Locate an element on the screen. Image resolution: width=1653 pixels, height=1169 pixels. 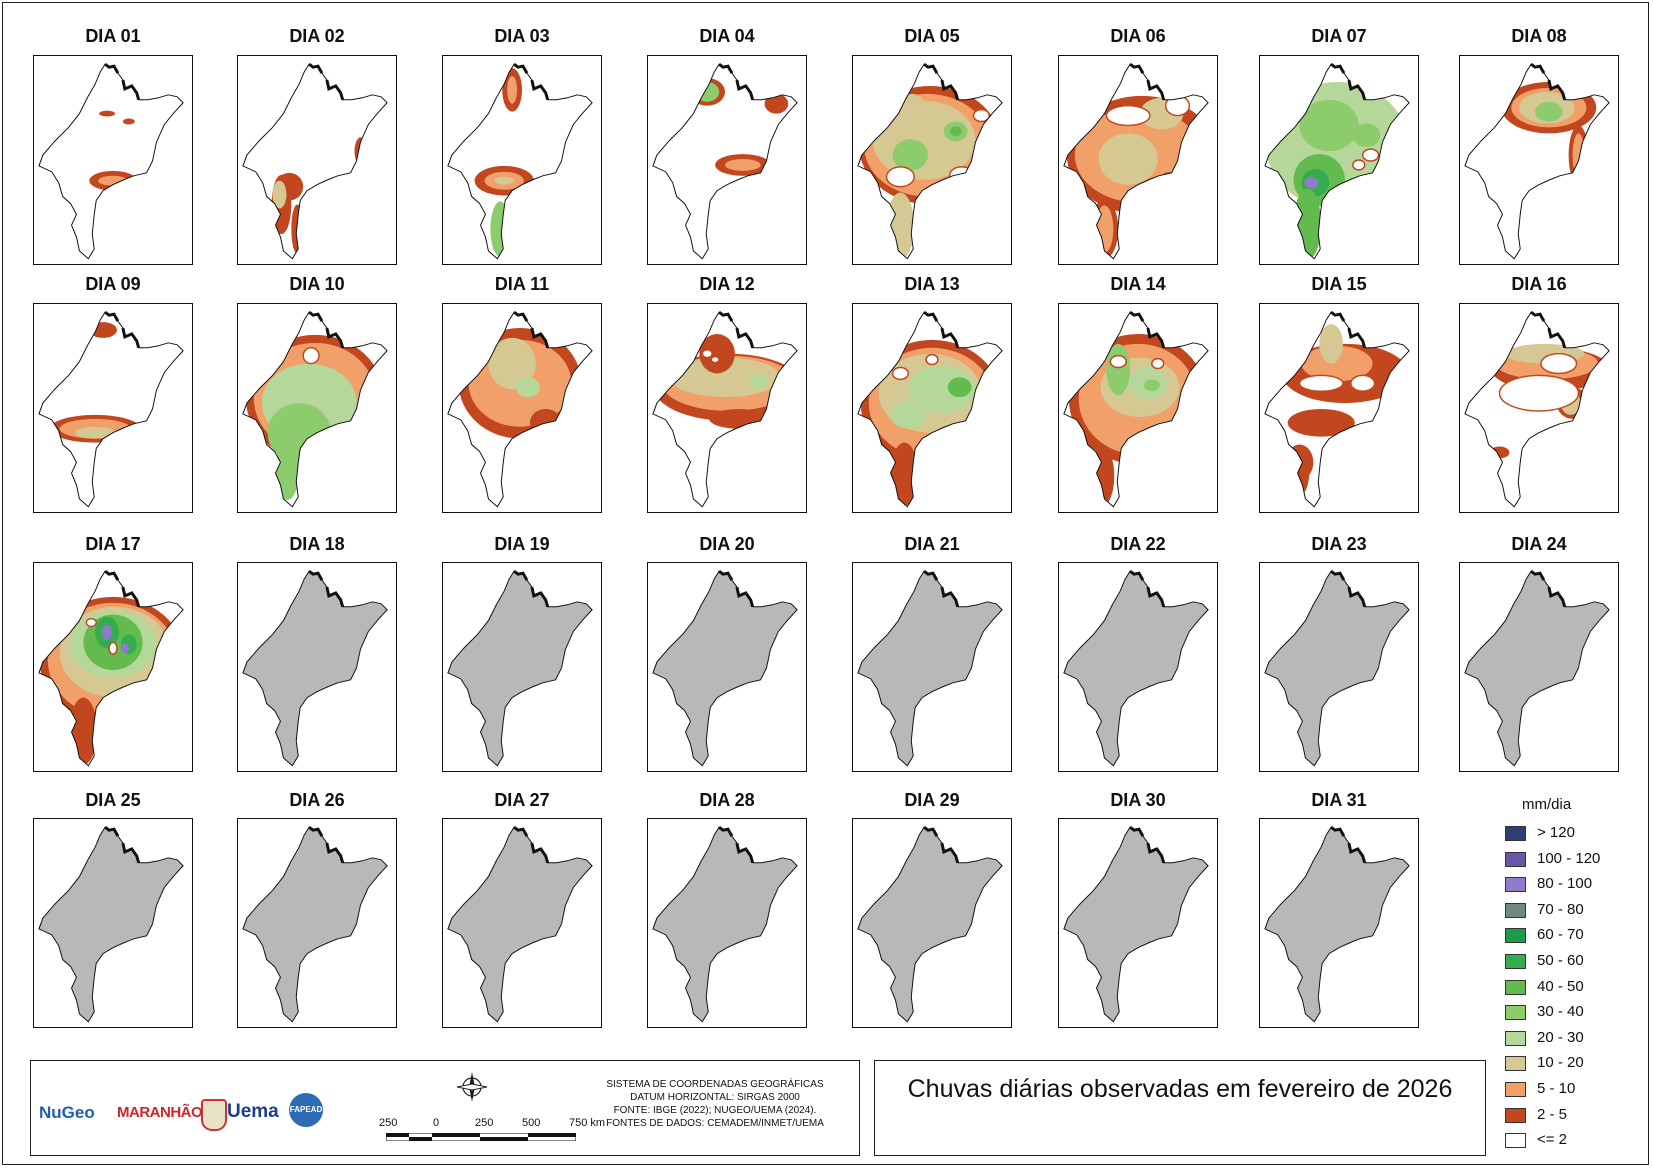
day-label: DIA 14 is located at coordinates (1138, 284).